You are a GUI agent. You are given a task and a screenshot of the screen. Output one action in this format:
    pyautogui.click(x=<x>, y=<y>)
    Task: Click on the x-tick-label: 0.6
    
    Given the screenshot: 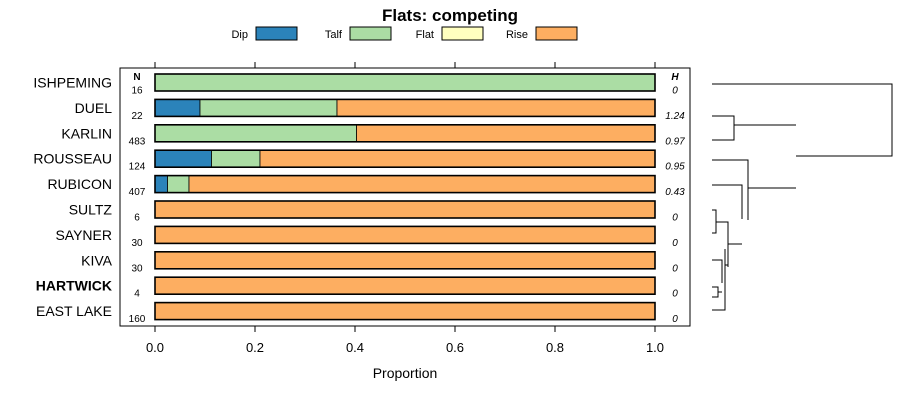 What is the action you would take?
    pyautogui.click(x=455, y=347)
    